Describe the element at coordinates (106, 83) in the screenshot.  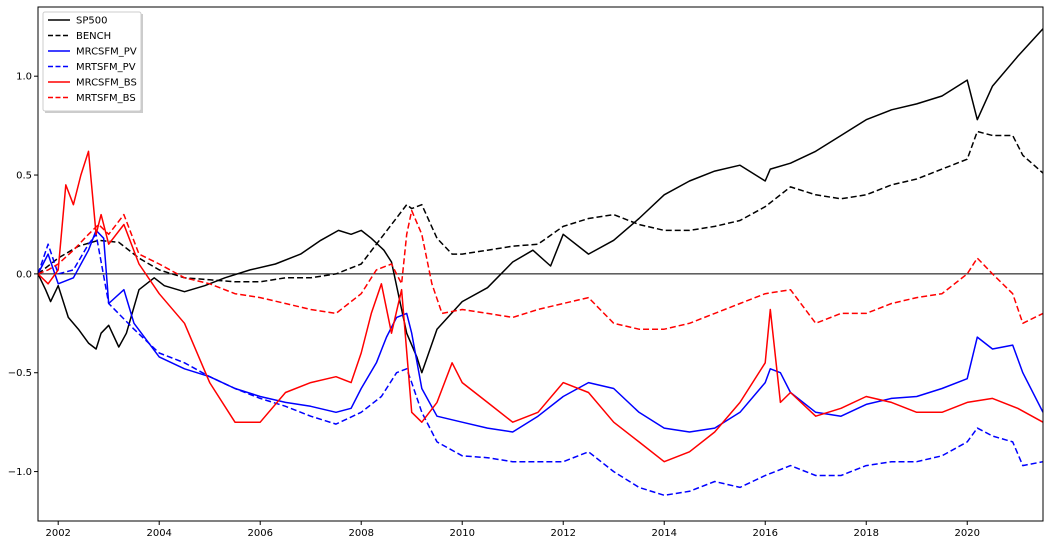
I see `legend-label: MRCSFM_BS` at that location.